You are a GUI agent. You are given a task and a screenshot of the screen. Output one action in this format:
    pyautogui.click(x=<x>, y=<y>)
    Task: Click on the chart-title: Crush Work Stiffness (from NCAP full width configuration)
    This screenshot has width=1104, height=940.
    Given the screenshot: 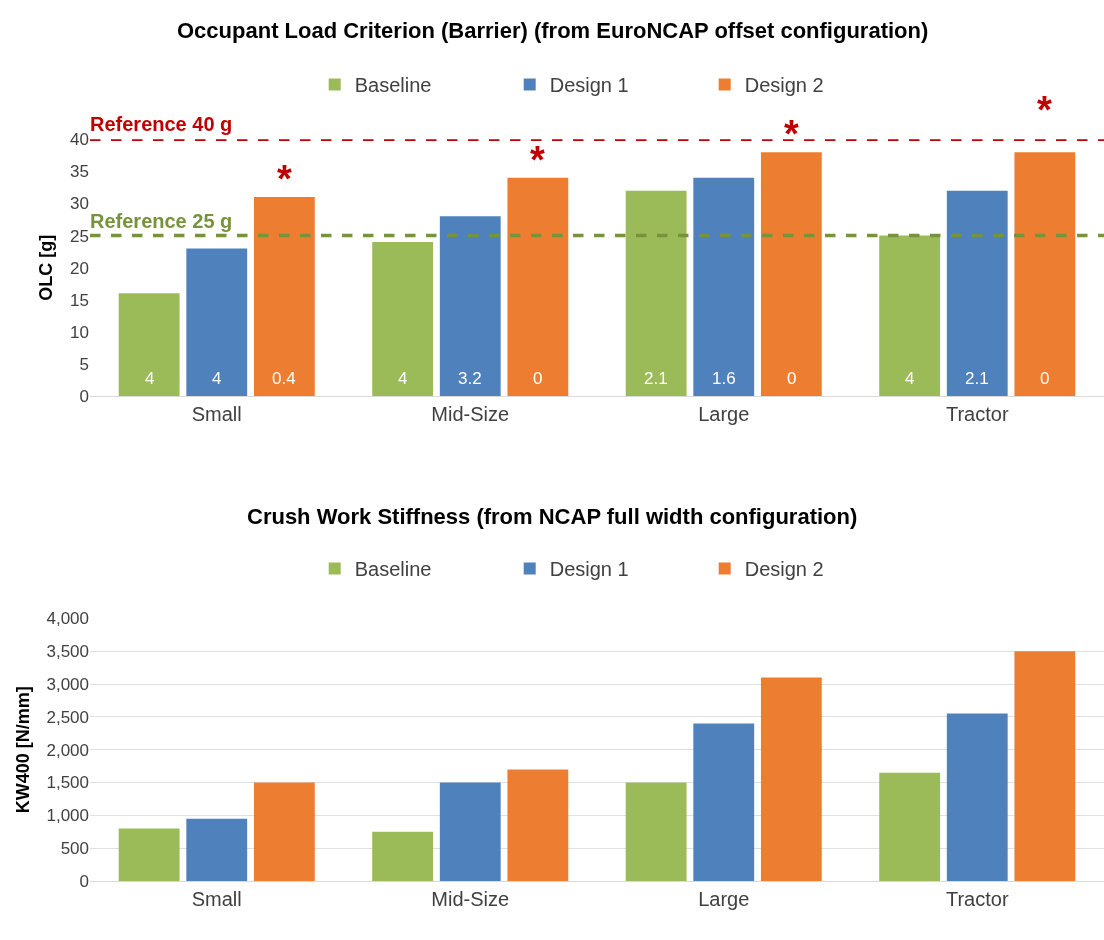 What is the action you would take?
    pyautogui.click(x=552, y=516)
    